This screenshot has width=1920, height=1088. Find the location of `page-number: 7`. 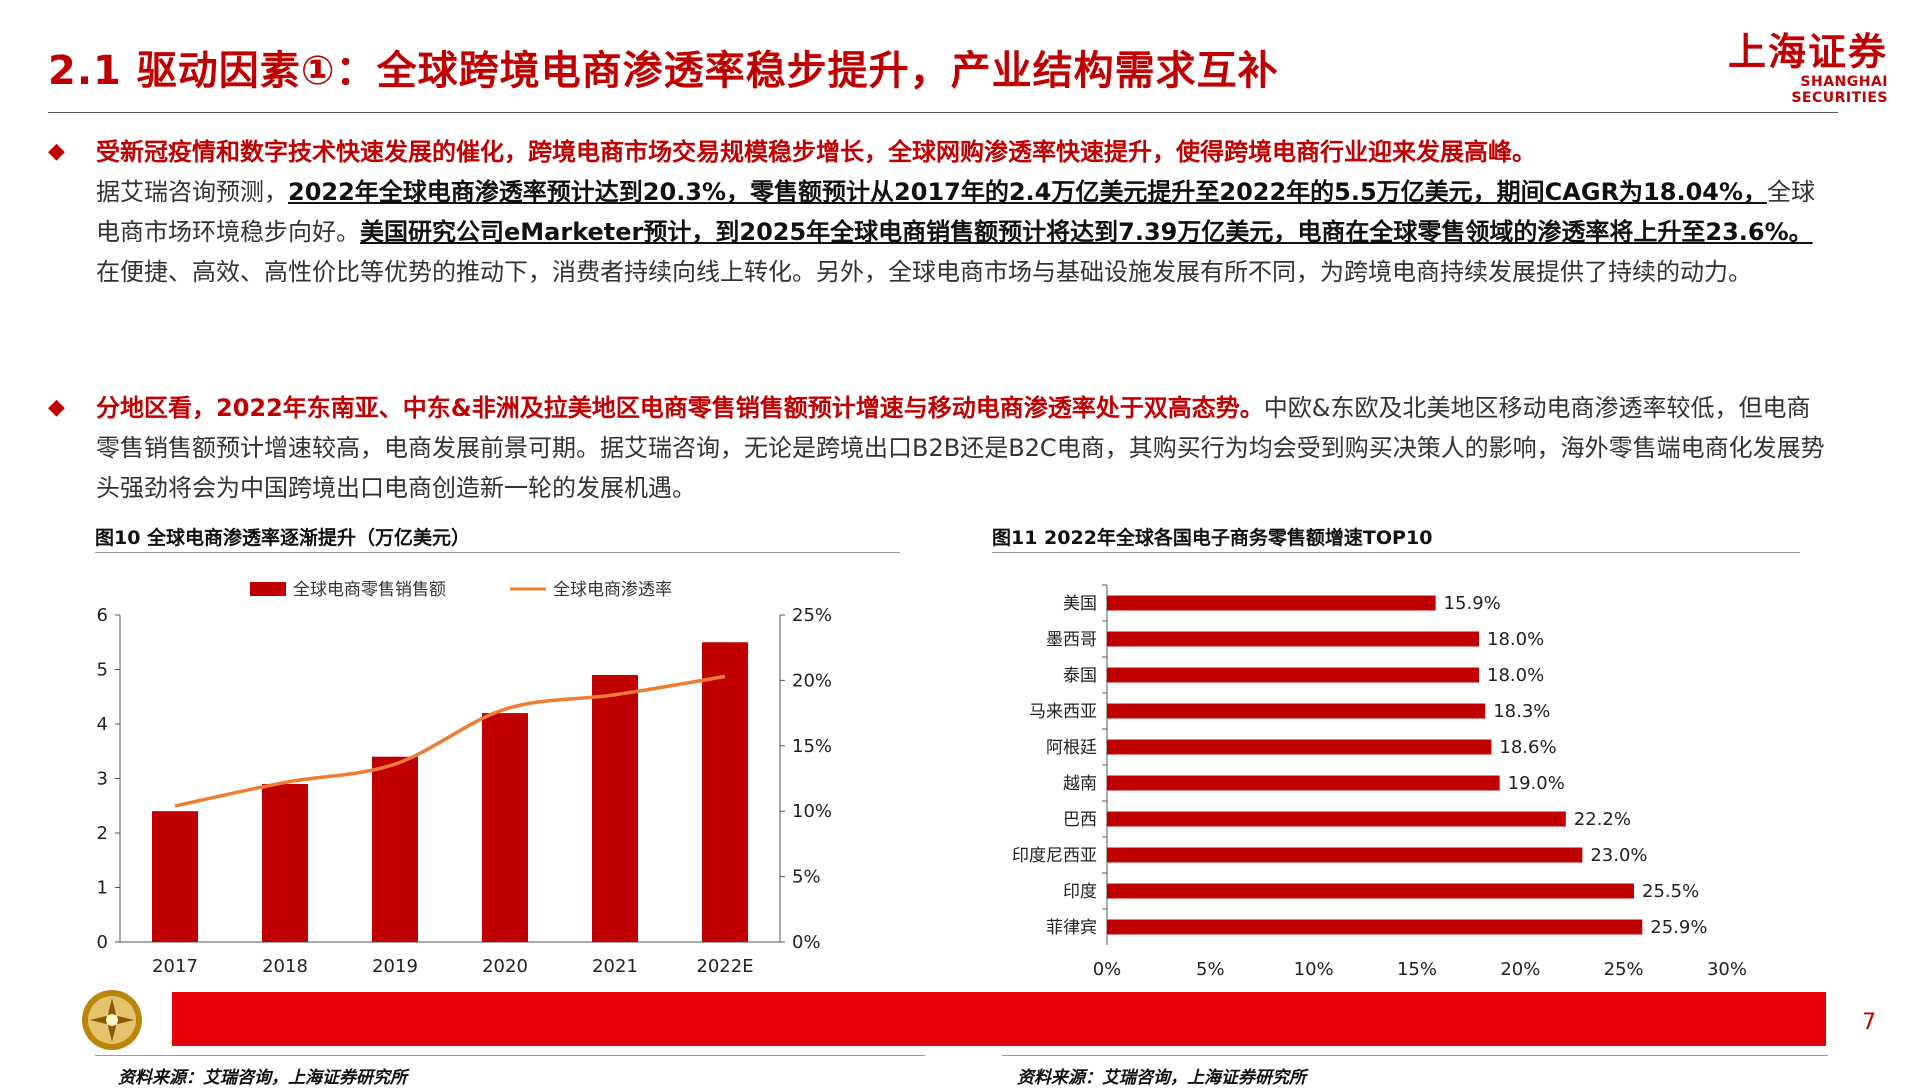

page-number: 7 is located at coordinates (1869, 1022).